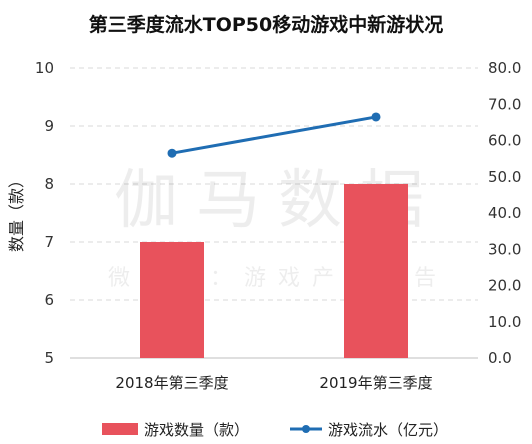 Image resolution: width=532 pixels, height=444 pixels. I want to click on right-tick-label: 10.0, so click(504, 322).